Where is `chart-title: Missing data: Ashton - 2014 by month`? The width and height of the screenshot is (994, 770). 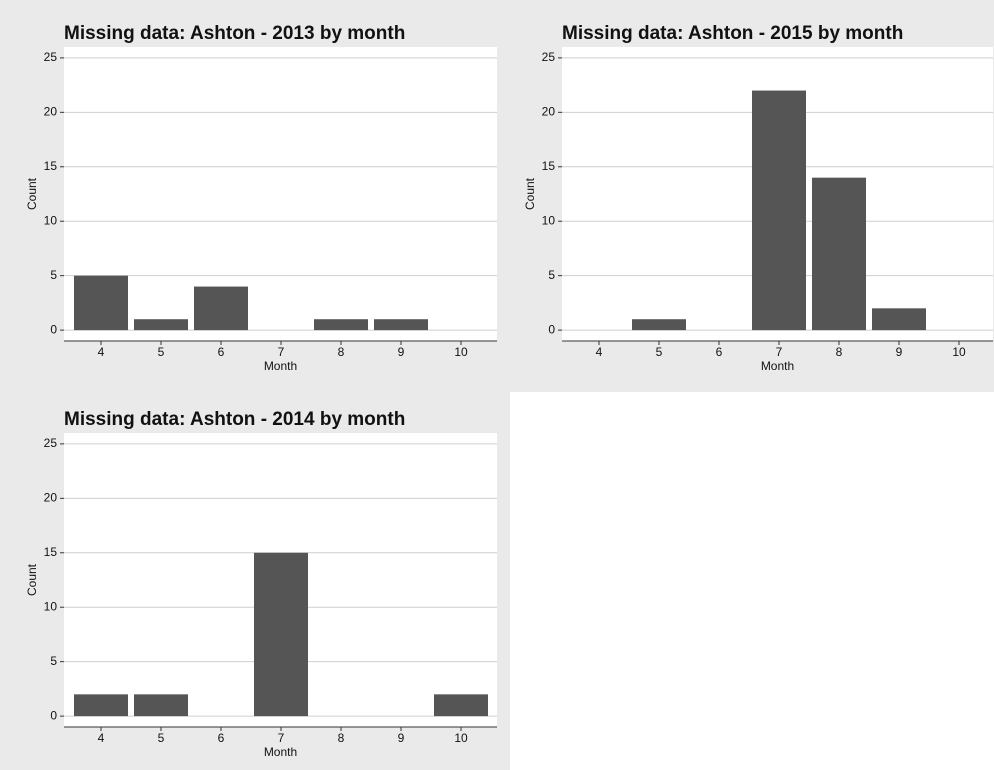
chart-title: Missing data: Ashton - 2014 by month is located at coordinates (234, 419).